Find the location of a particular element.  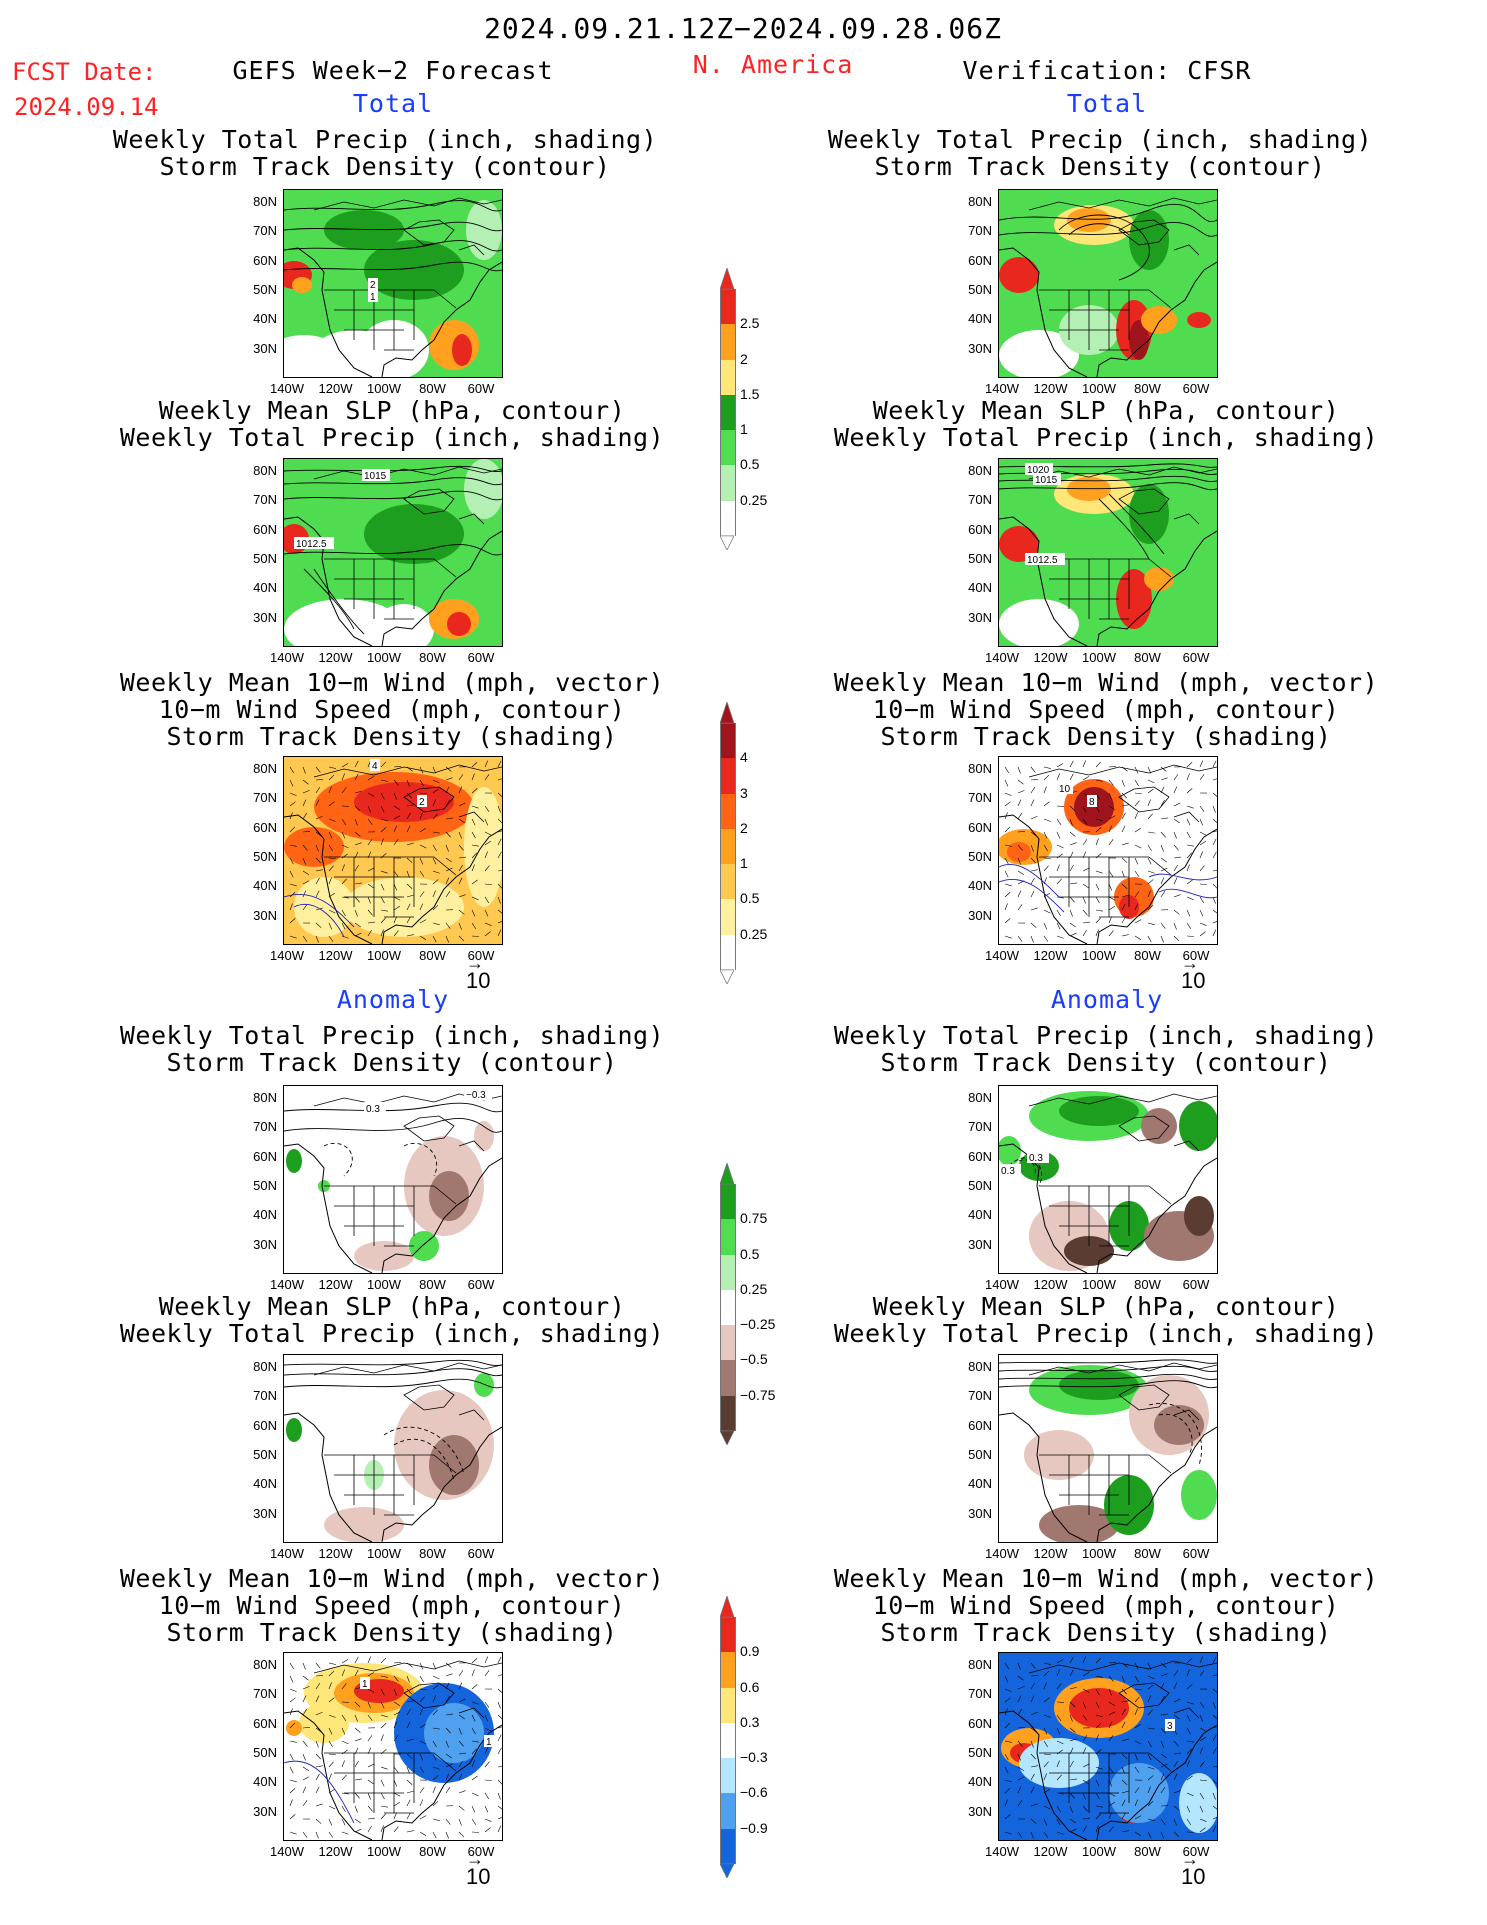

map-graphic is located at coordinates (1108, 1448).